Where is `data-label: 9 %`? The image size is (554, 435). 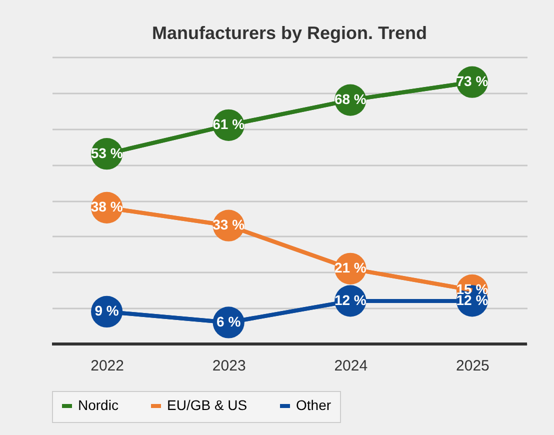
data-label: 9 % is located at coordinates (107, 310).